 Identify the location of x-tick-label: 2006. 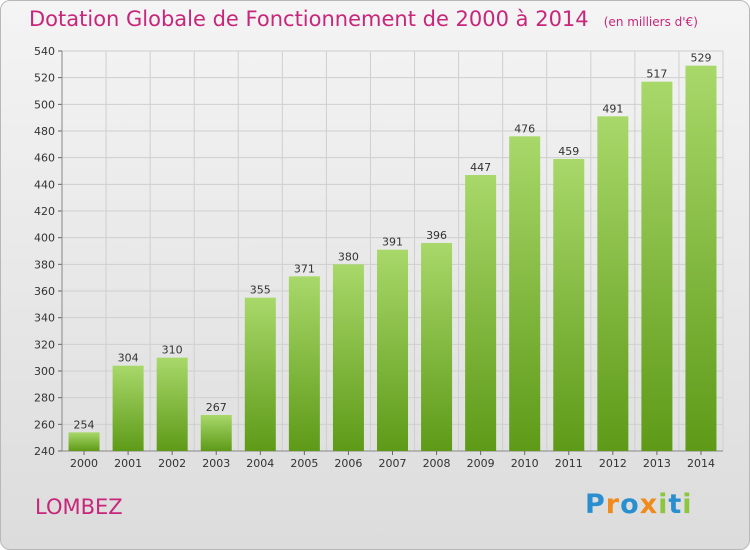
(348, 463).